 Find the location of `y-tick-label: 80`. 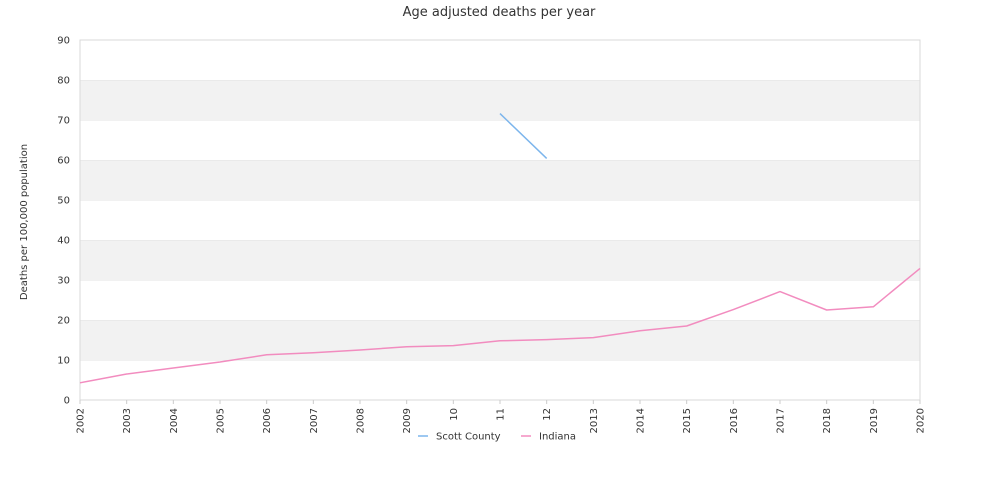

y-tick-label: 80 is located at coordinates (63, 81).